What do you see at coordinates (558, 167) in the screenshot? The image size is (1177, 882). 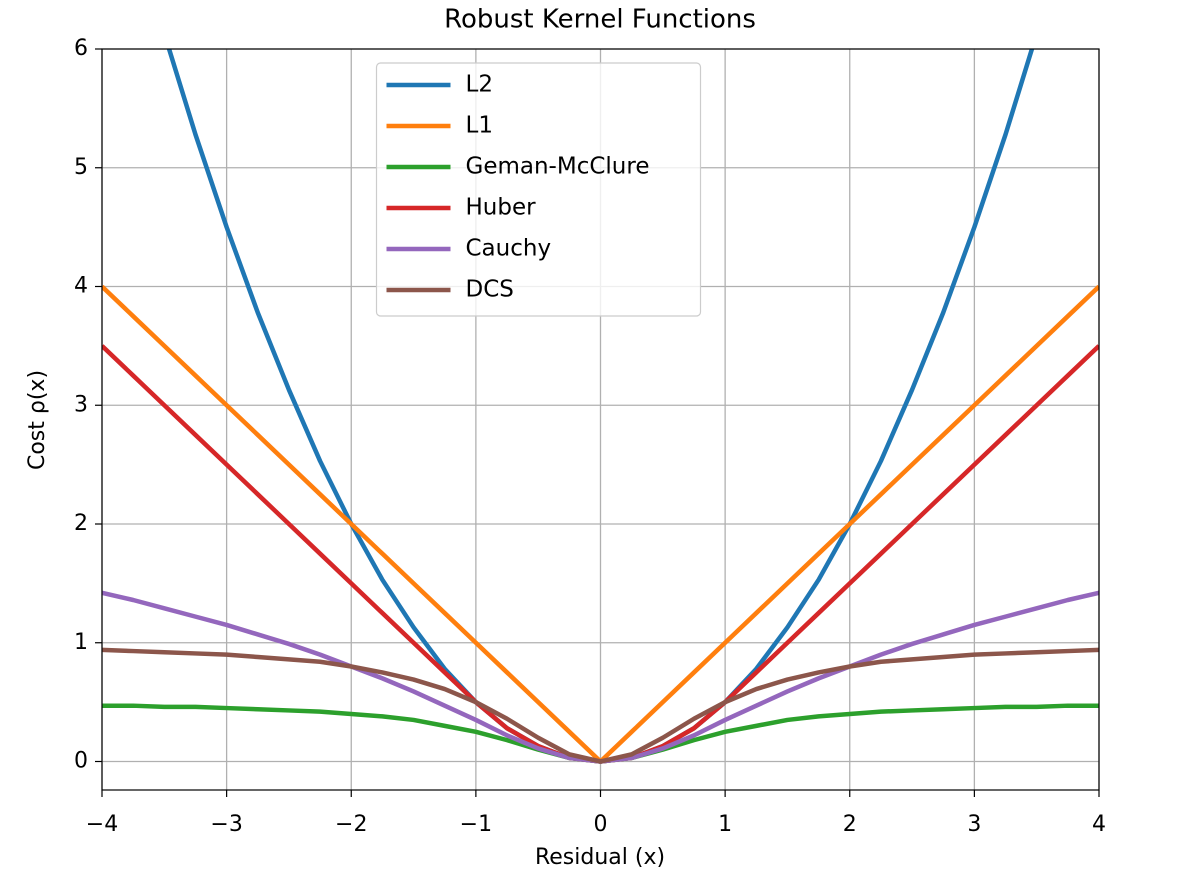 I see `legend-label: Geman-McClure` at bounding box center [558, 167].